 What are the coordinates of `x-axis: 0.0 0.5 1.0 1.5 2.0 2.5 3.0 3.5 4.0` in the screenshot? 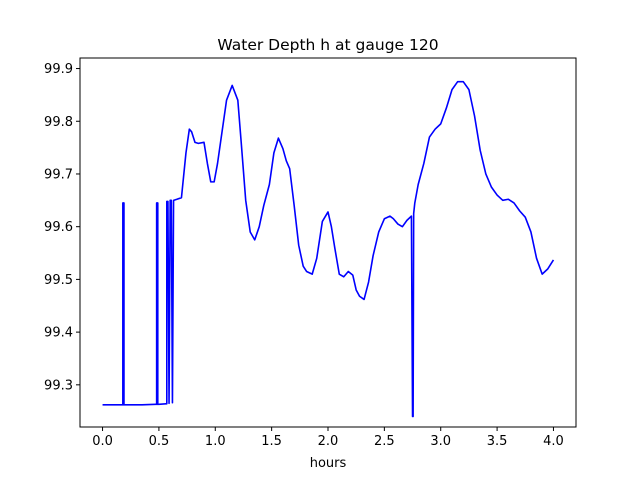 It's located at (328, 438).